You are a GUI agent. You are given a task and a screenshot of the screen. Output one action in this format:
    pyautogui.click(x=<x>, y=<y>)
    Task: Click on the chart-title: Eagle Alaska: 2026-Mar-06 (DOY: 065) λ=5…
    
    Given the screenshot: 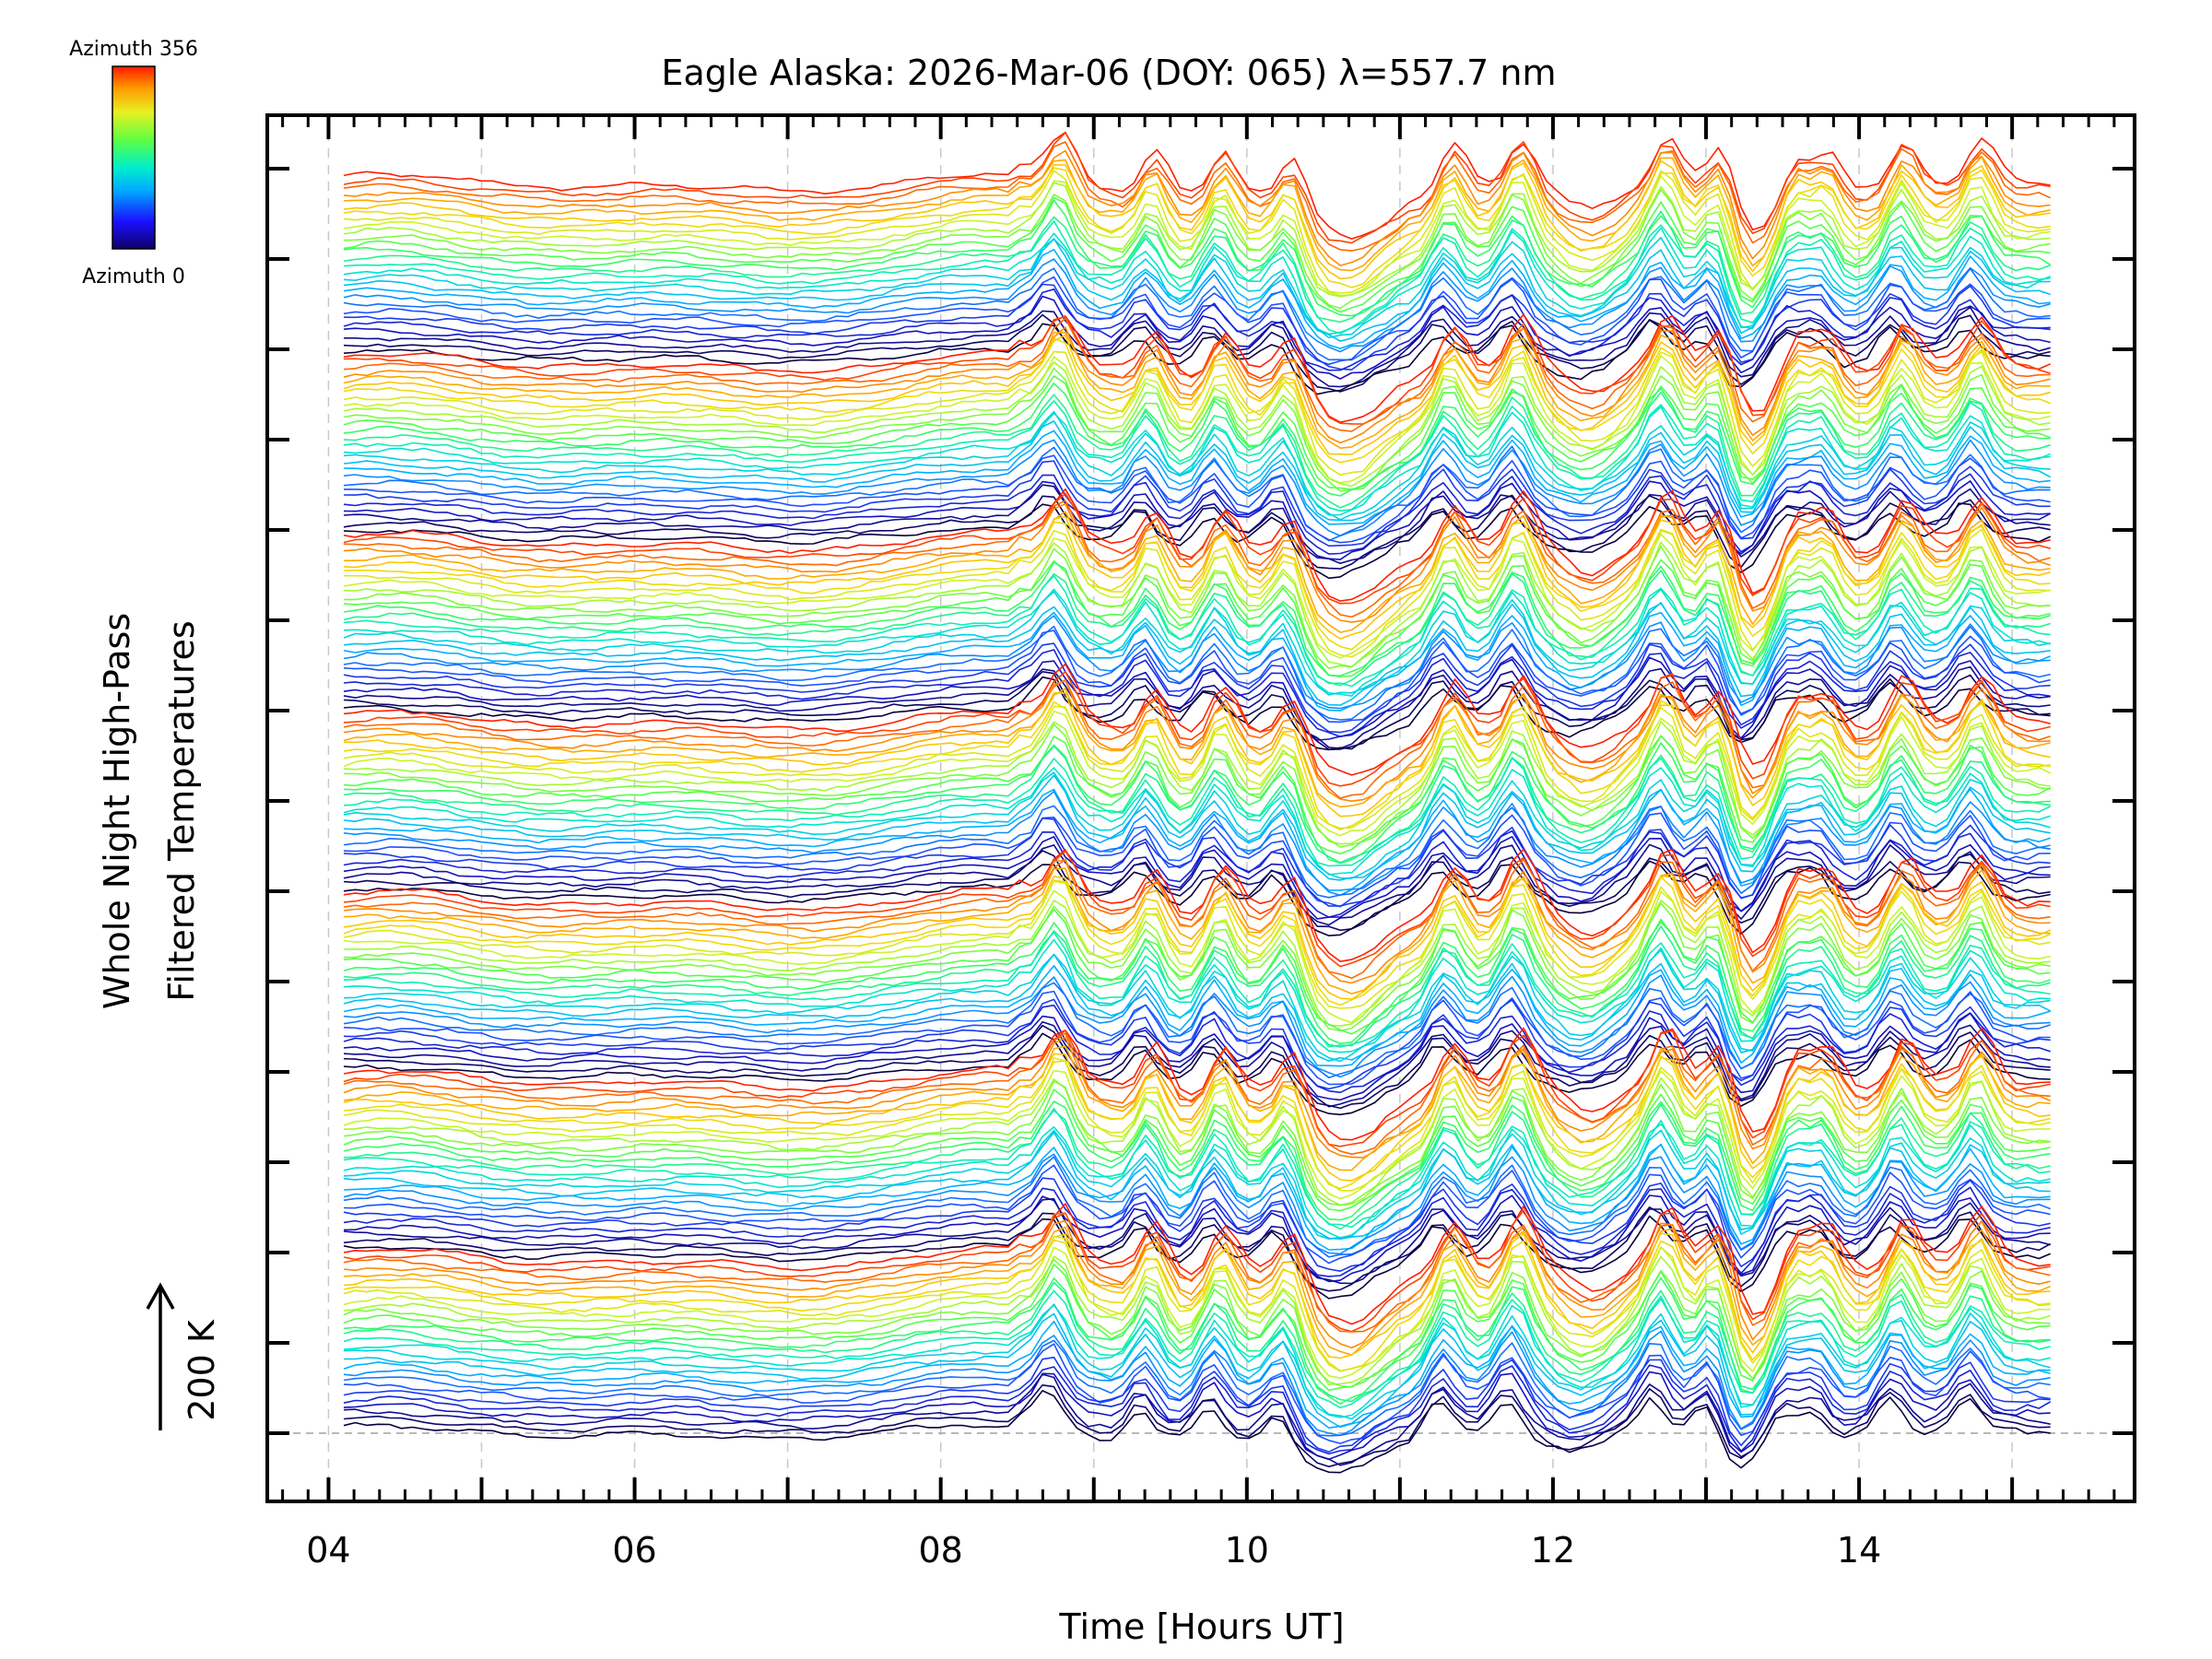 What is the action you would take?
    pyautogui.click(x=1108, y=73)
    